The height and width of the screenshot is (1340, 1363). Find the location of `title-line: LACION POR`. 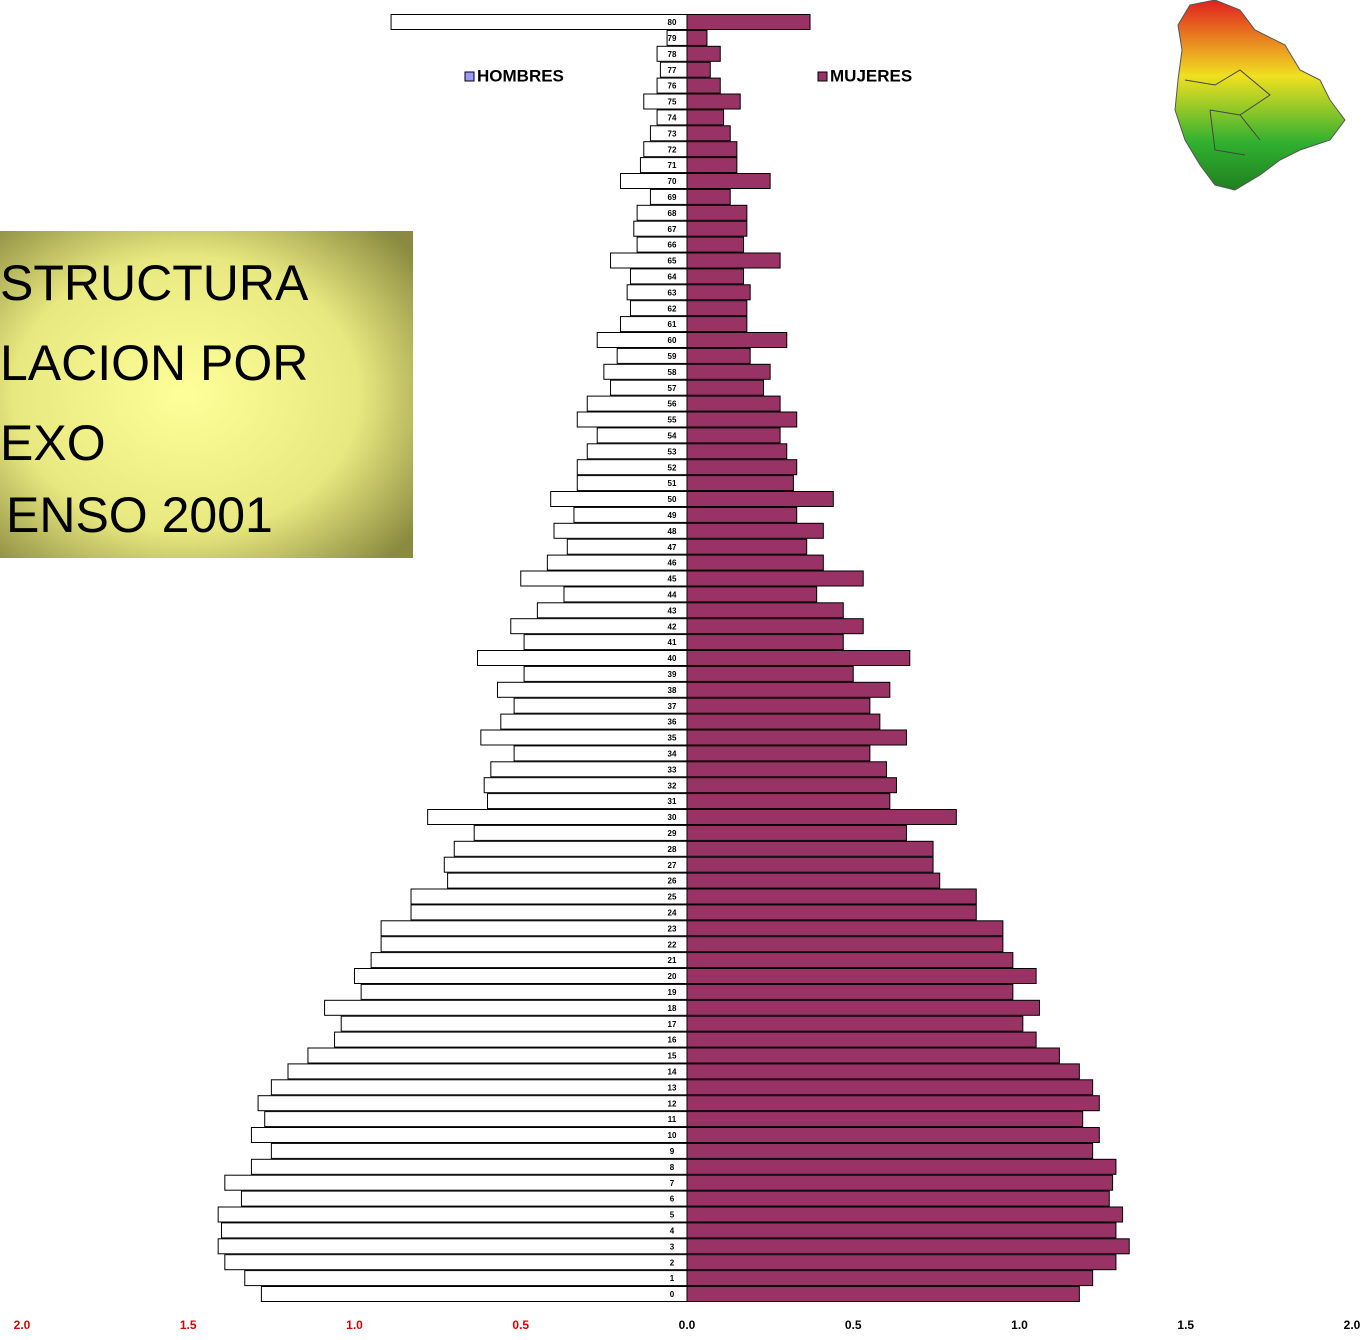

title-line: LACION POR is located at coordinates (154, 363).